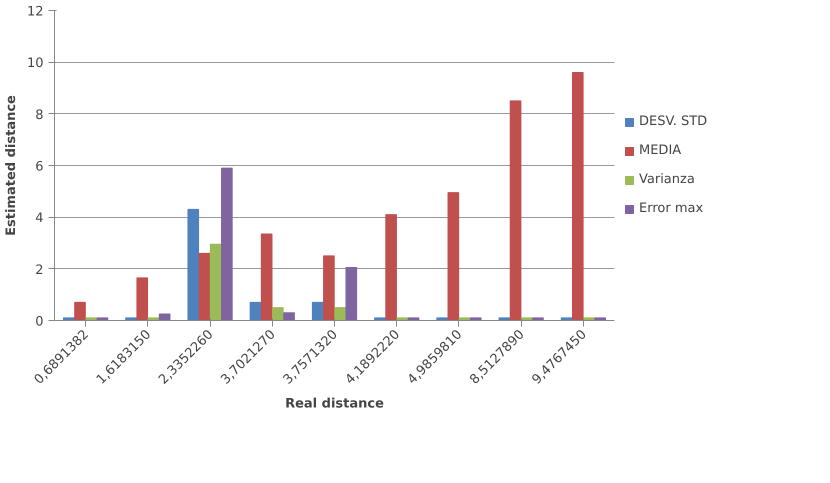 The height and width of the screenshot is (483, 830). What do you see at coordinates (39, 322) in the screenshot?
I see `y-tick-label: 0` at bounding box center [39, 322].